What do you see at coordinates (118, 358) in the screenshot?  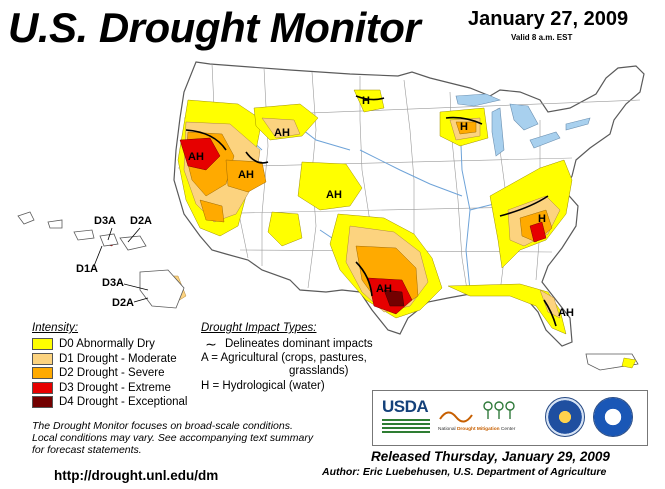 I see `legend-label-d1: D1 Drought - Moderate` at bounding box center [118, 358].